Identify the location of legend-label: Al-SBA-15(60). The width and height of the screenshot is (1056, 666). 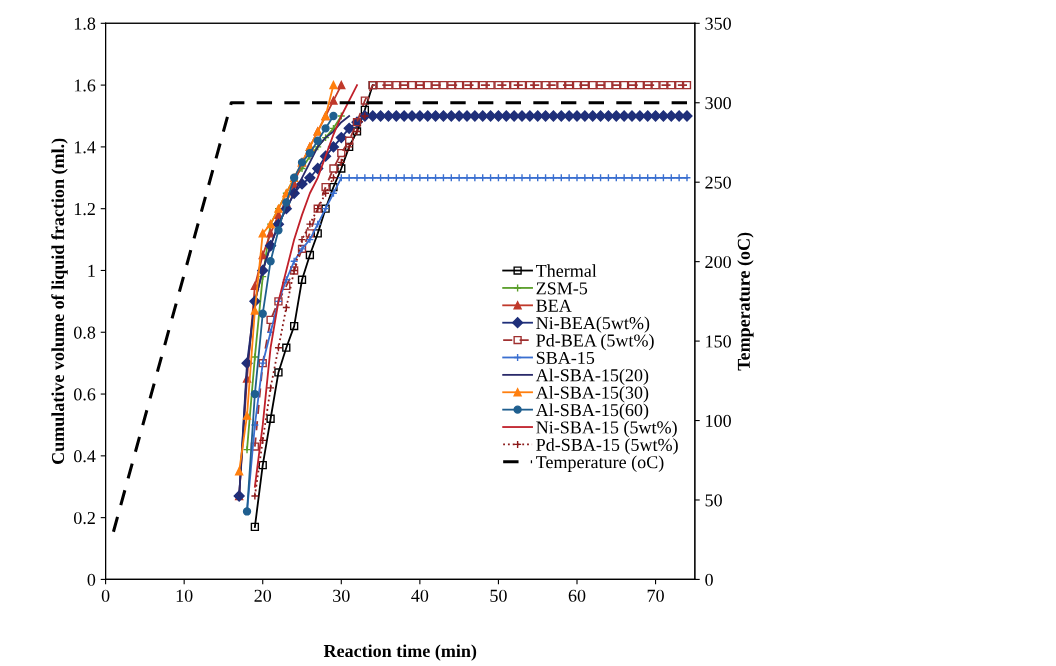
(592, 411).